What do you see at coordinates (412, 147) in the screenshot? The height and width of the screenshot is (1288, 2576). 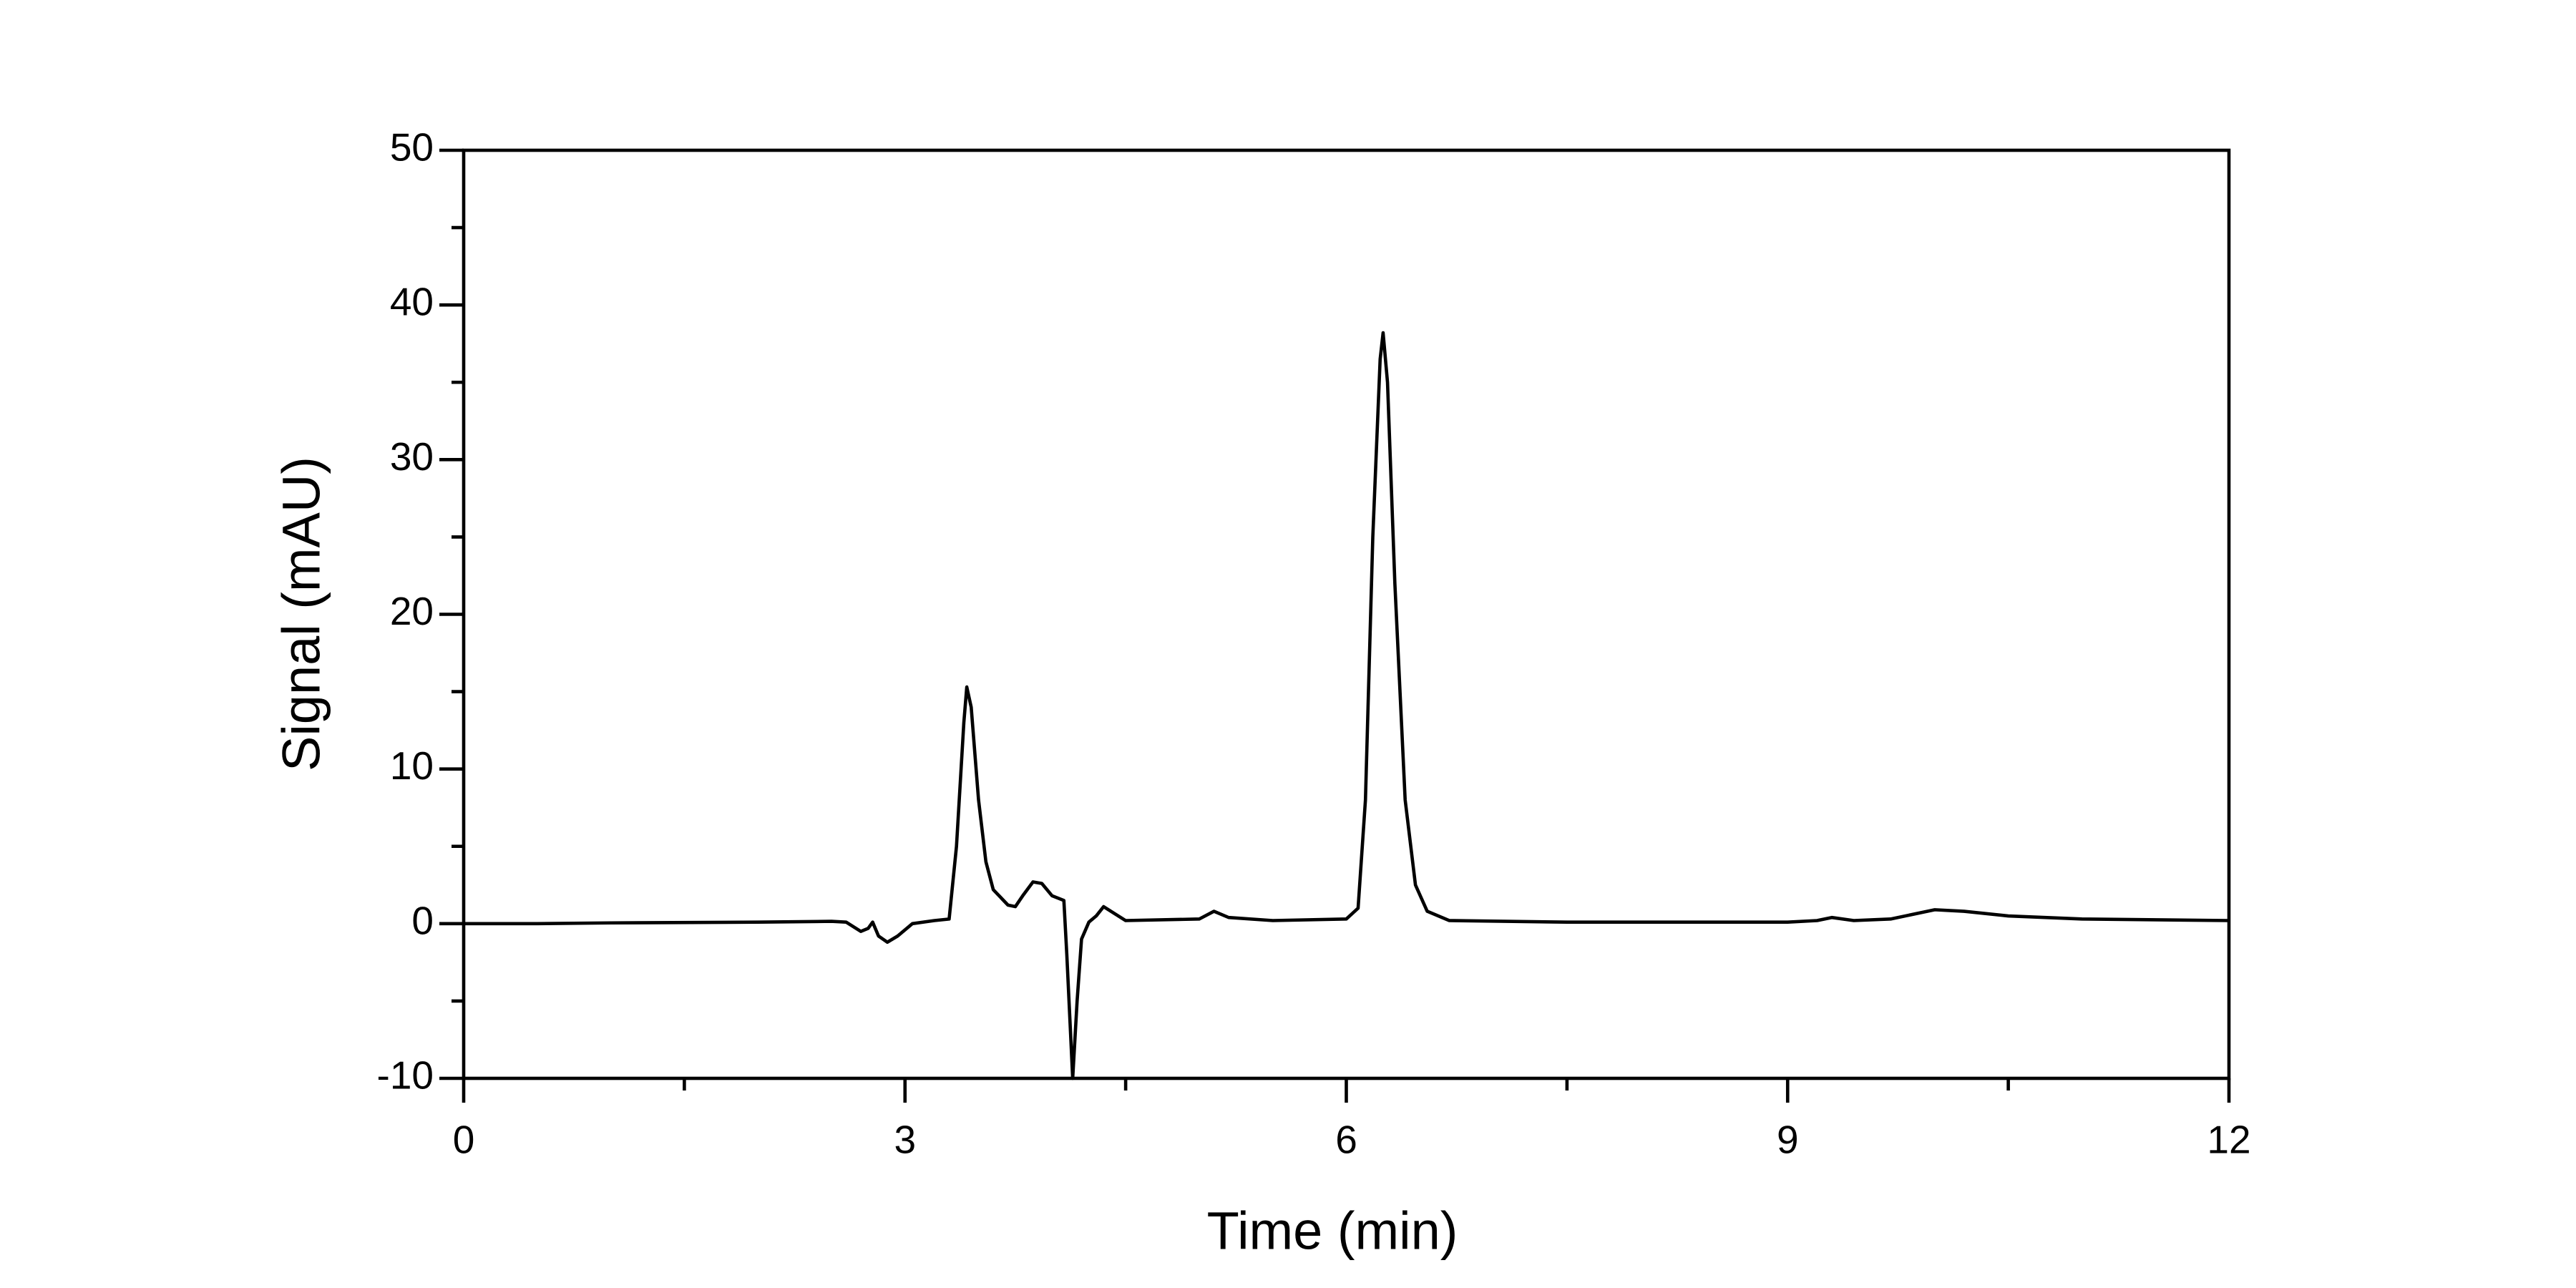 I see `y-tick-label: 50` at bounding box center [412, 147].